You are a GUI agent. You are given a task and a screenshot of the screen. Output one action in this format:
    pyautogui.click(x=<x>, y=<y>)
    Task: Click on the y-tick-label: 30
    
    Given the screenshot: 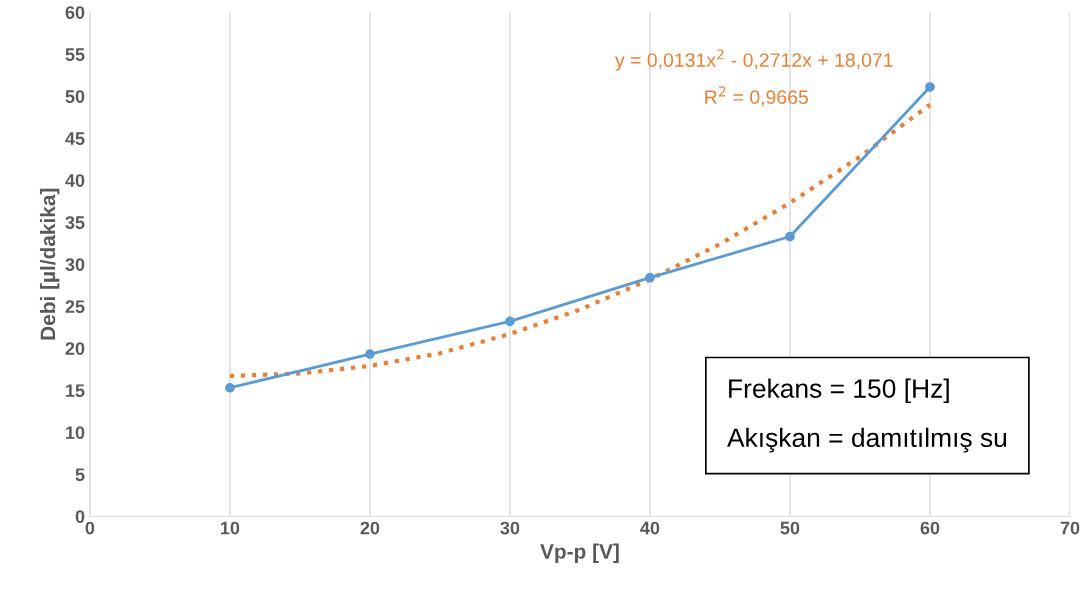 What is the action you would take?
    pyautogui.click(x=75, y=264)
    